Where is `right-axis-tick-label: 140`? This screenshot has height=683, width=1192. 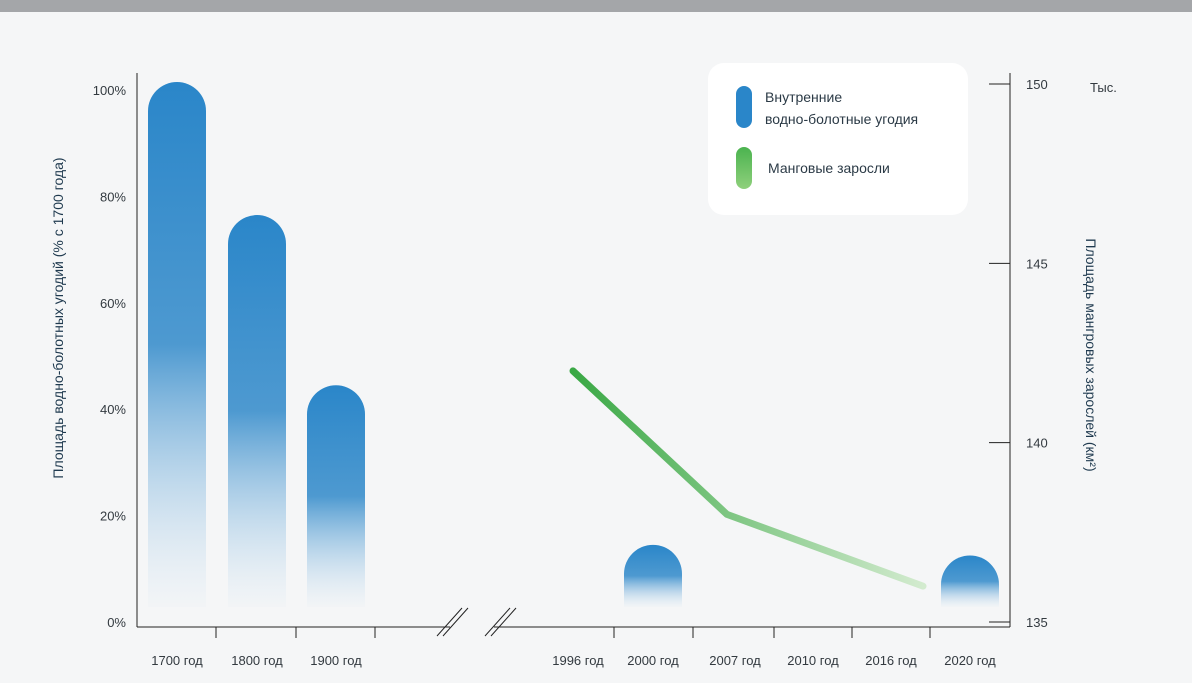 right-axis-tick-label: 140 is located at coordinates (1037, 443).